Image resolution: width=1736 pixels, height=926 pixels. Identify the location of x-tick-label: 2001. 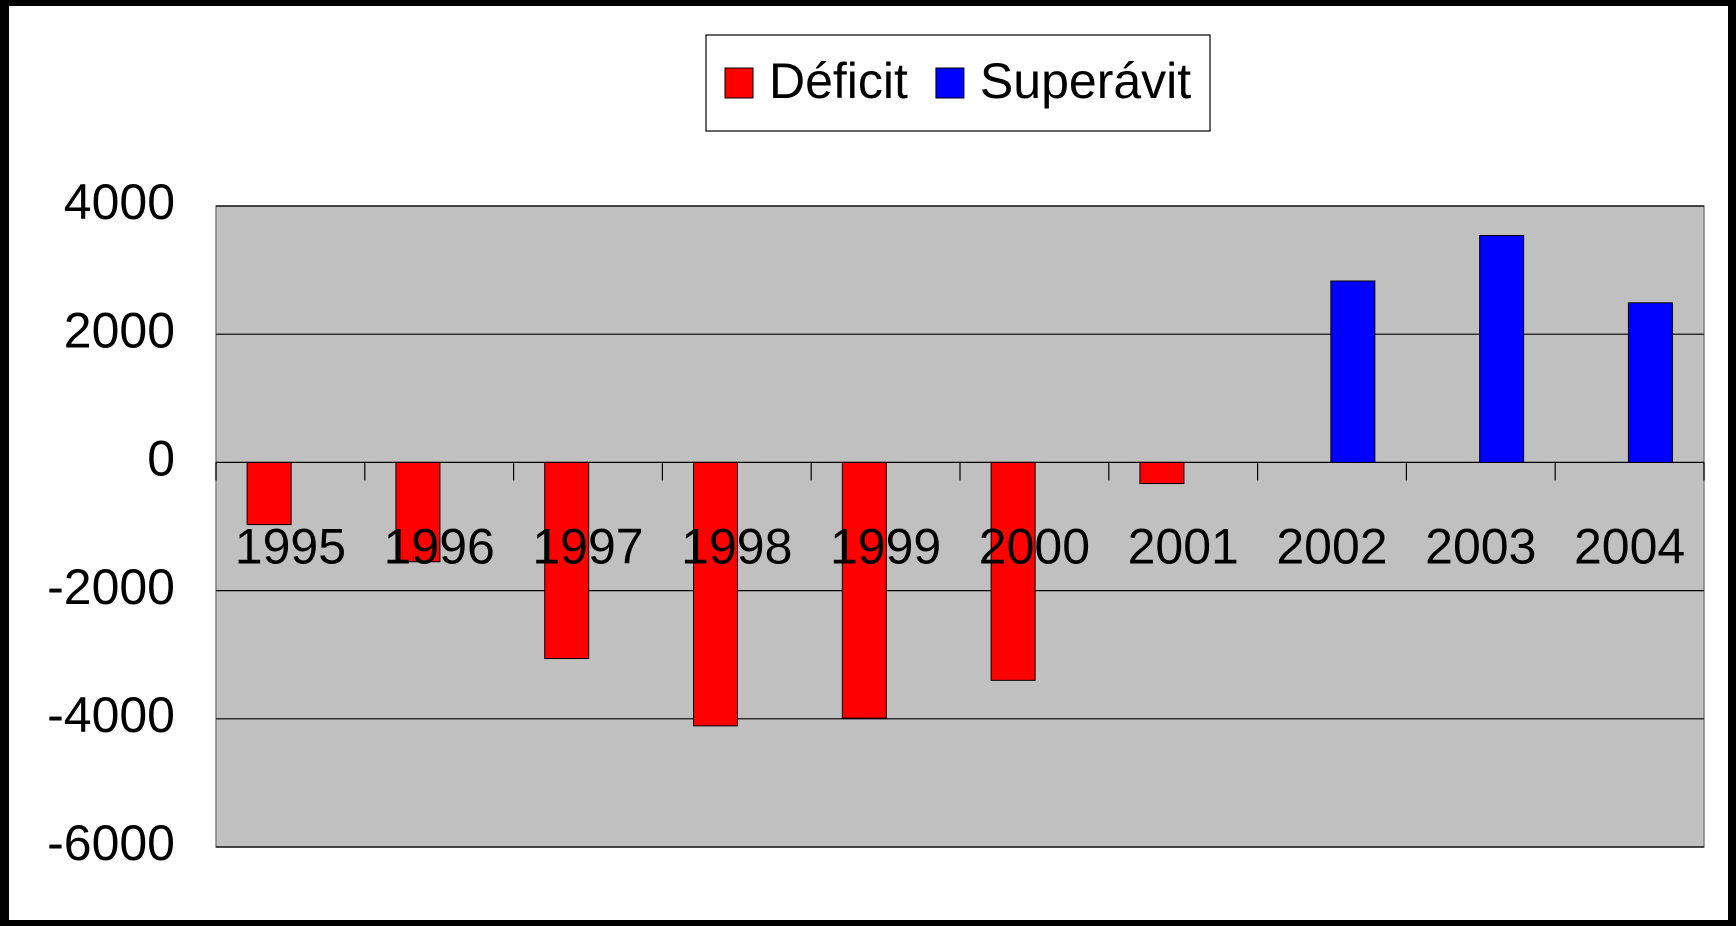
(1183, 547).